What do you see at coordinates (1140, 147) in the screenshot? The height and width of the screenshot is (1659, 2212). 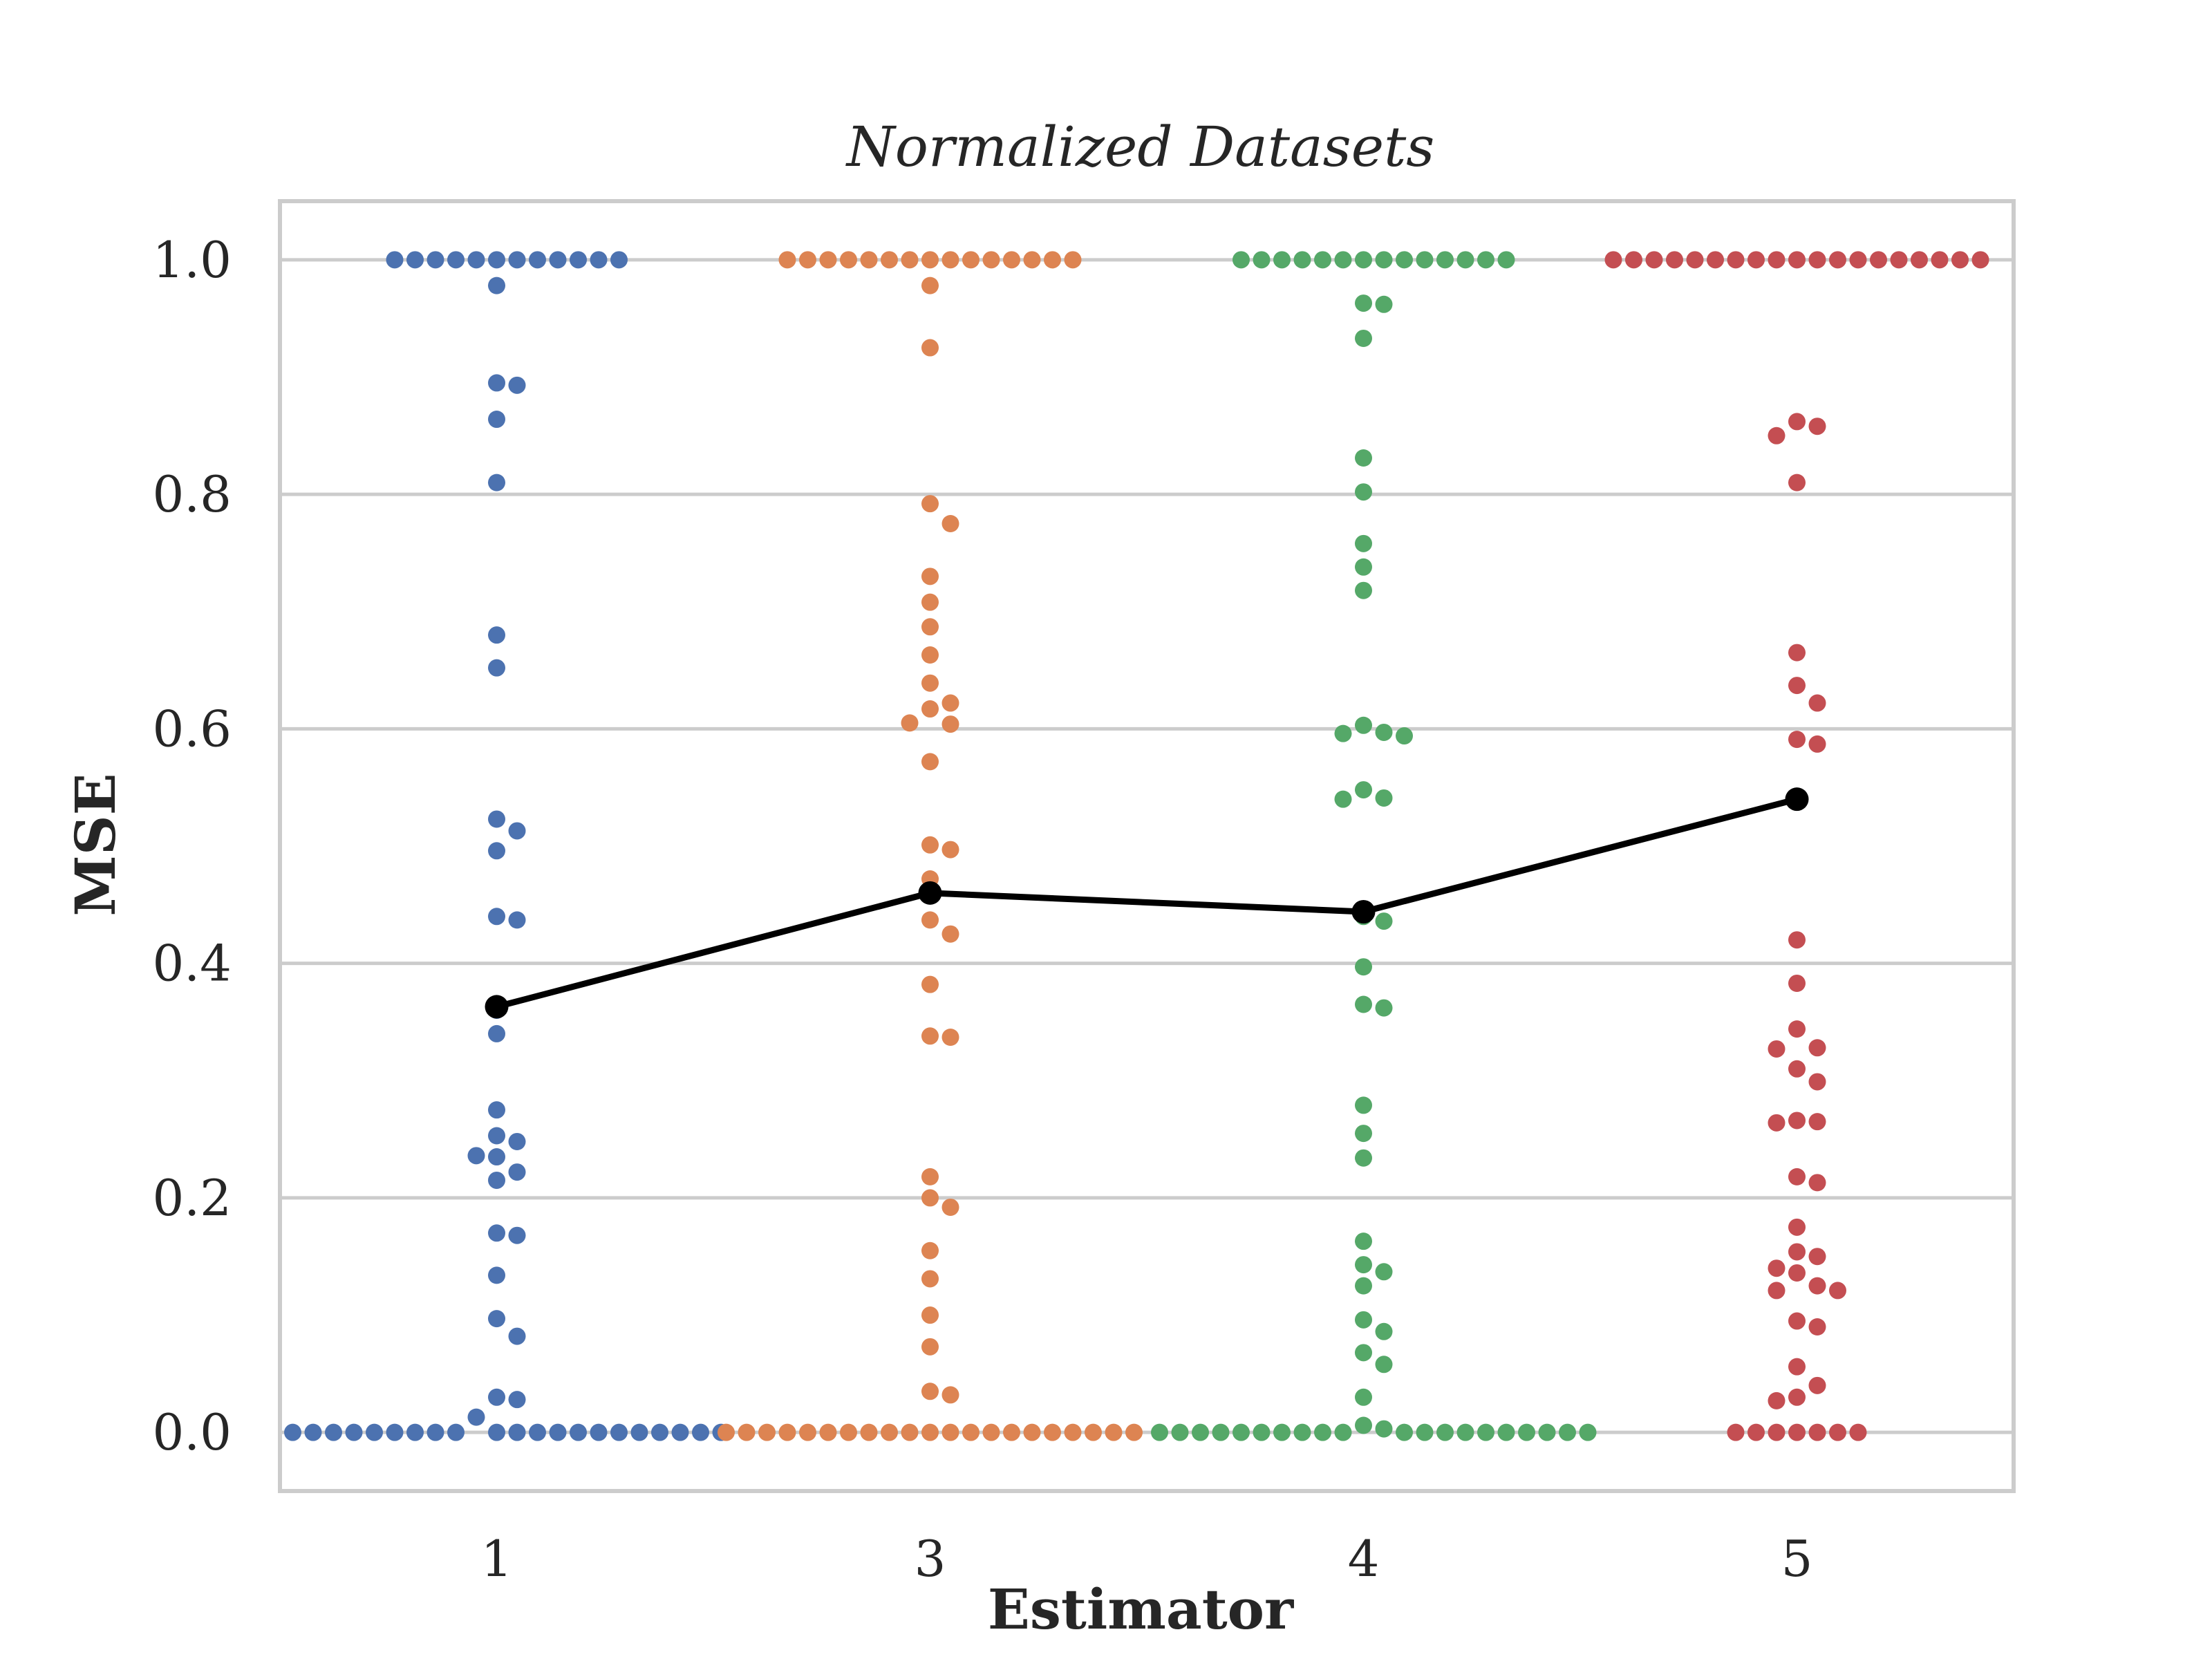 I see `chart-title: Normalized Datasets` at bounding box center [1140, 147].